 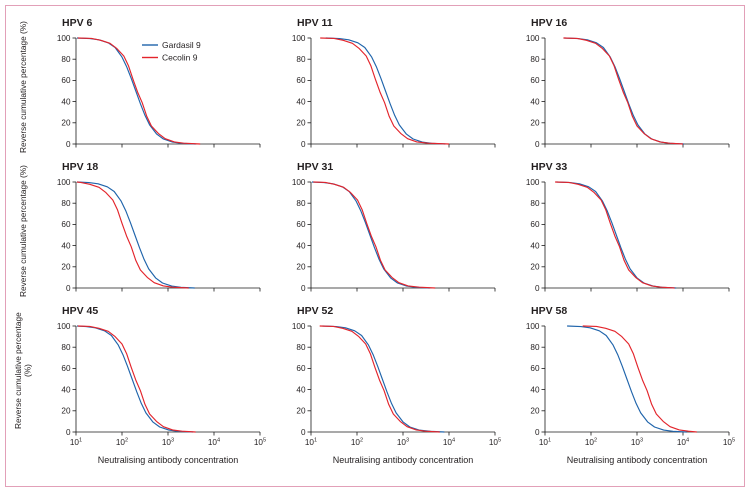 I want to click on panel-title: HPV 58, so click(x=549, y=311).